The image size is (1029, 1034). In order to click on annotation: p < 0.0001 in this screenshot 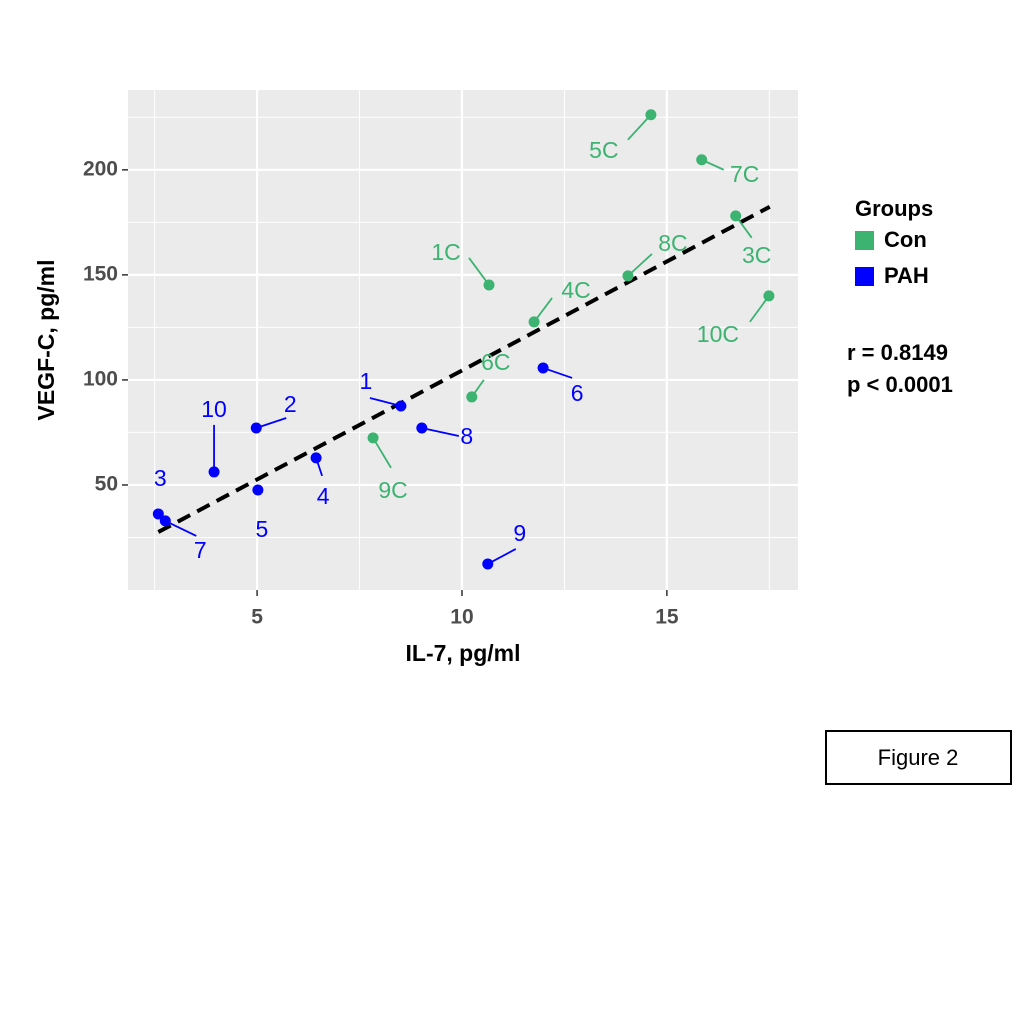, I will do `click(900, 384)`.